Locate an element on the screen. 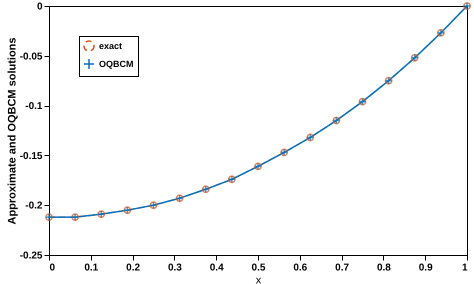 The height and width of the screenshot is (284, 474). x-tick-label: 0.8 is located at coordinates (384, 268).